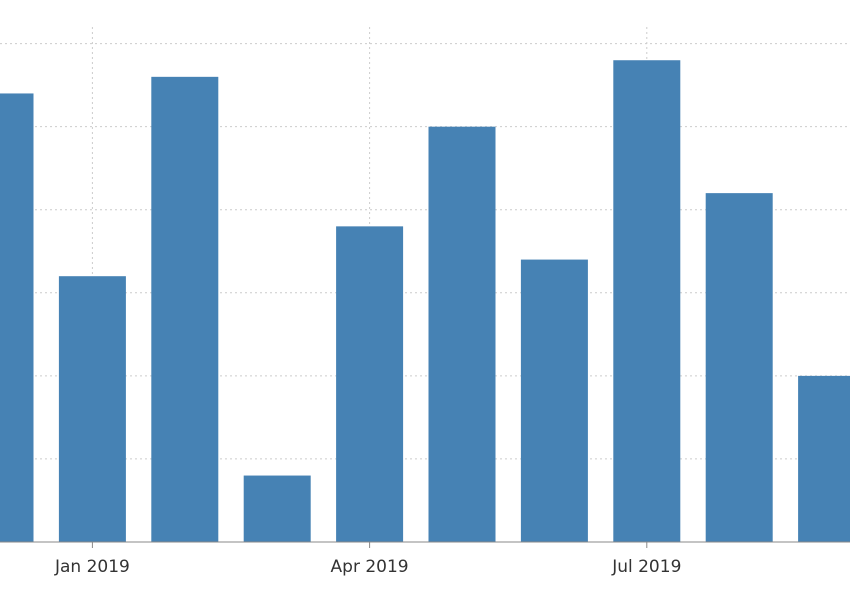 The image size is (850, 600). Describe the element at coordinates (646, 567) in the screenshot. I see `x-tick-label: Jul 2019` at that location.